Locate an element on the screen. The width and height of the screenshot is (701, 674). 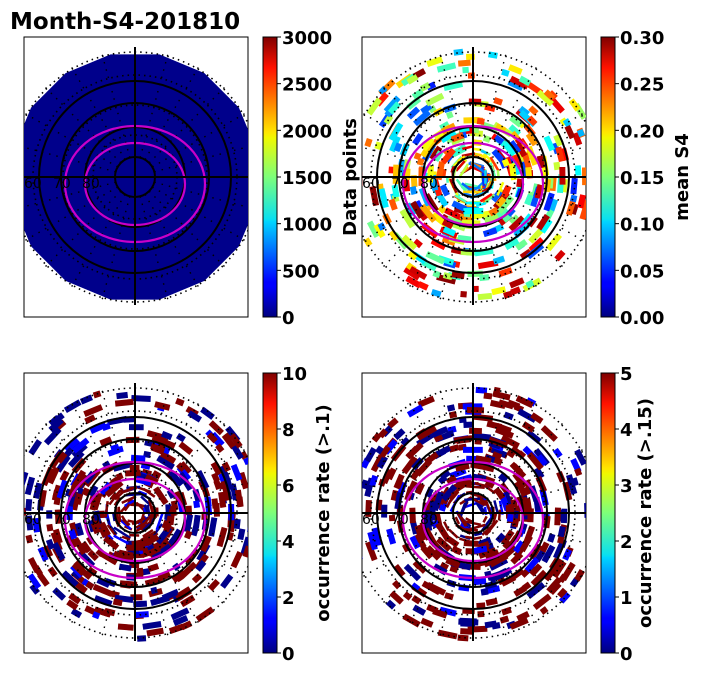
colorbar-label: occurrence rate (>.15) is located at coordinates (645, 513).